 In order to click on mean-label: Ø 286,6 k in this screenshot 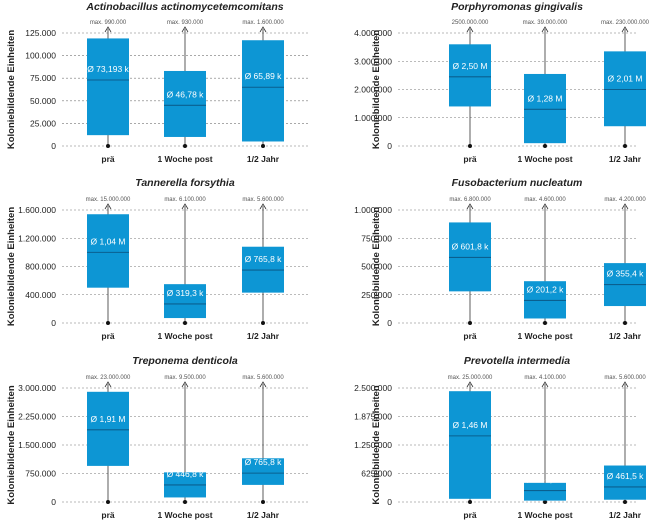, I will do `click(546, 480)`.